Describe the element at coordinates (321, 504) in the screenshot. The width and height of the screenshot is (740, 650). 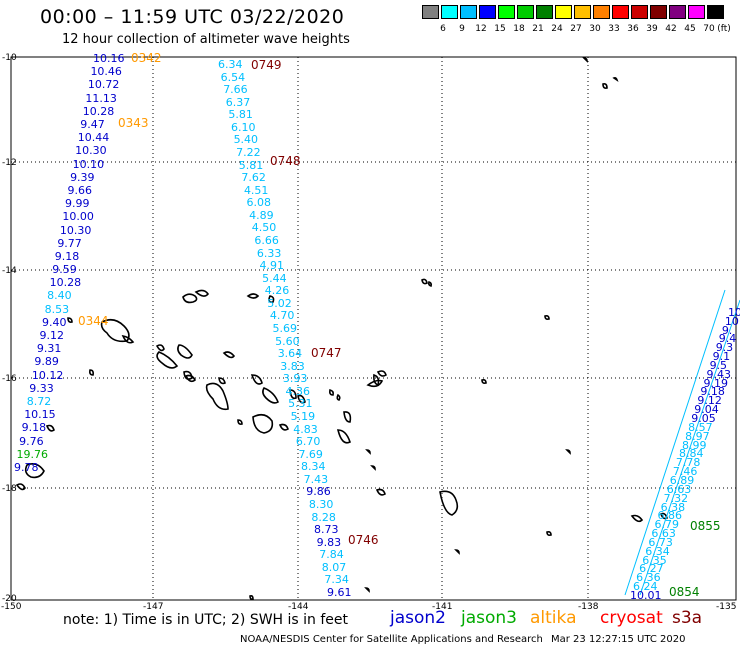
I see `swh-value: 8.30` at that location.